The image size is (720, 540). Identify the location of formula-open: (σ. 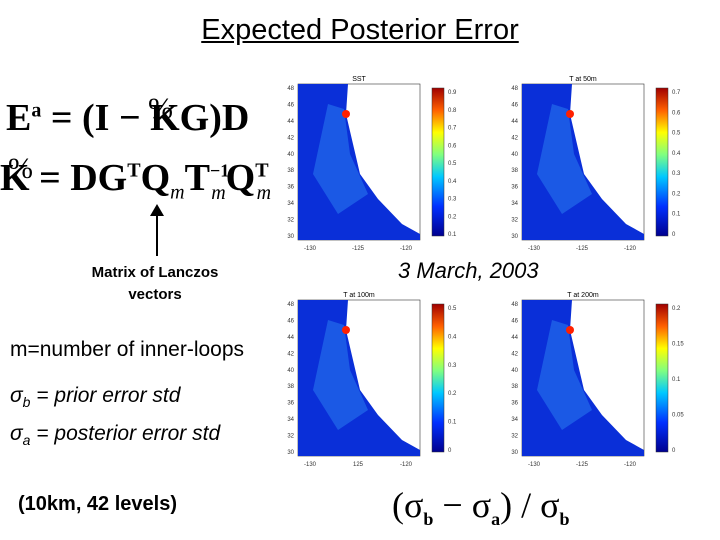
(408, 505).